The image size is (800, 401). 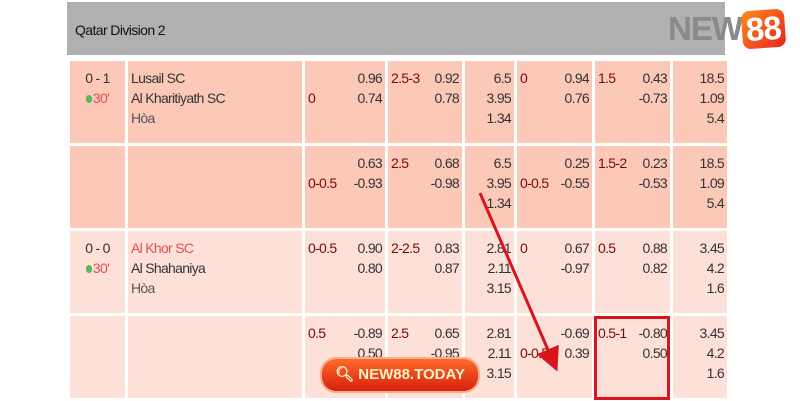 What do you see at coordinates (447, 78) in the screenshot?
I see `over-under-odds: 0.92` at bounding box center [447, 78].